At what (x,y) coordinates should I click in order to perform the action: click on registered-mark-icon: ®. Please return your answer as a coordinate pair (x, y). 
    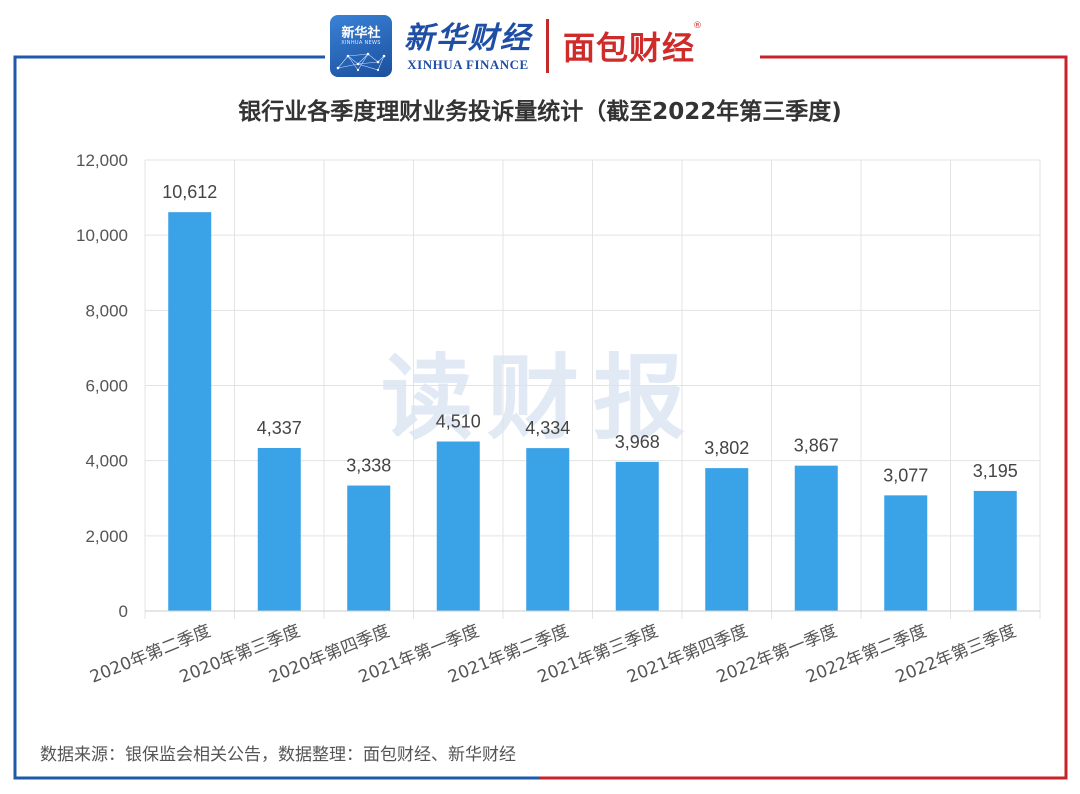
    Looking at the image, I should click on (698, 26).